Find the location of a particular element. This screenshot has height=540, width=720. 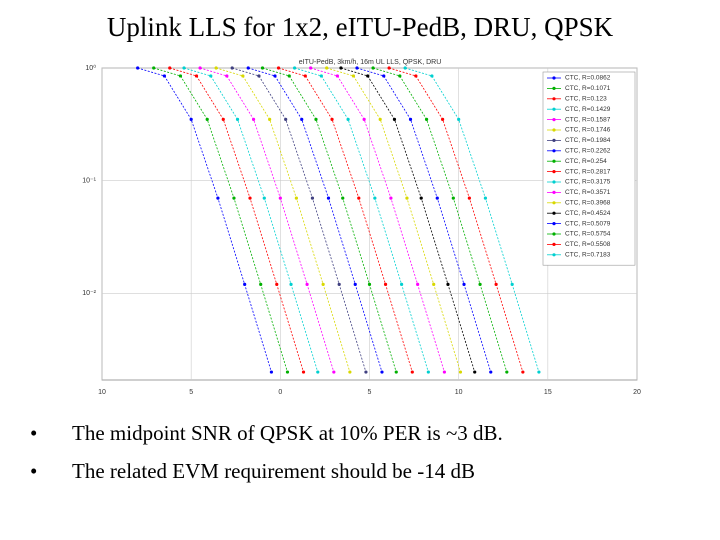

legend-label: CTC, R=0.123 is located at coordinates (586, 99).